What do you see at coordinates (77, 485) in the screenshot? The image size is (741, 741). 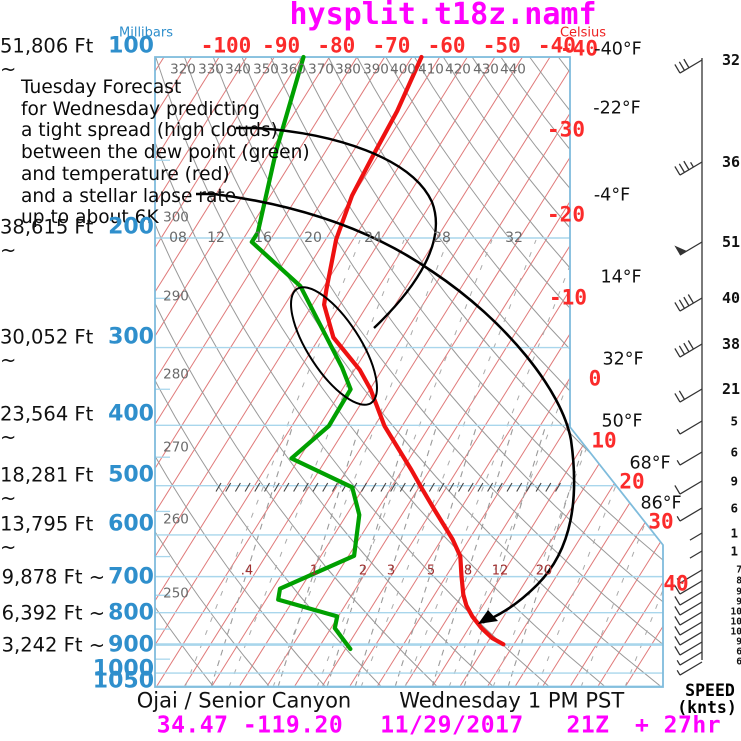 I see `pressure-row: 18,281 Ft ~ 500` at bounding box center [77, 485].